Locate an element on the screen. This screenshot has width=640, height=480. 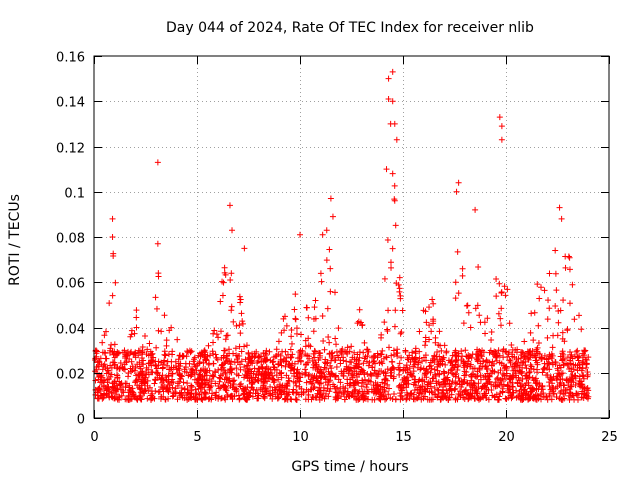
y-tick-label: 0.08 is located at coordinates (70, 239).